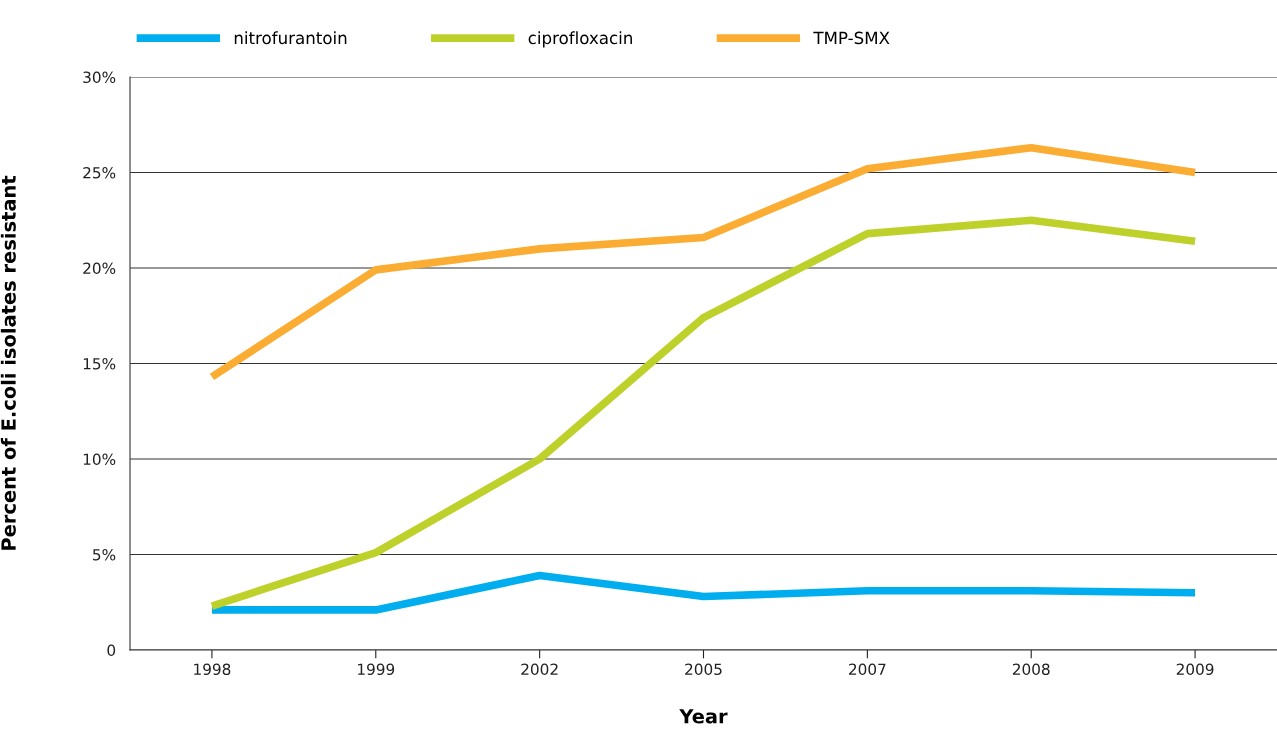 The height and width of the screenshot is (736, 1277). I want to click on y-tick-label: 30%, so click(99, 77).